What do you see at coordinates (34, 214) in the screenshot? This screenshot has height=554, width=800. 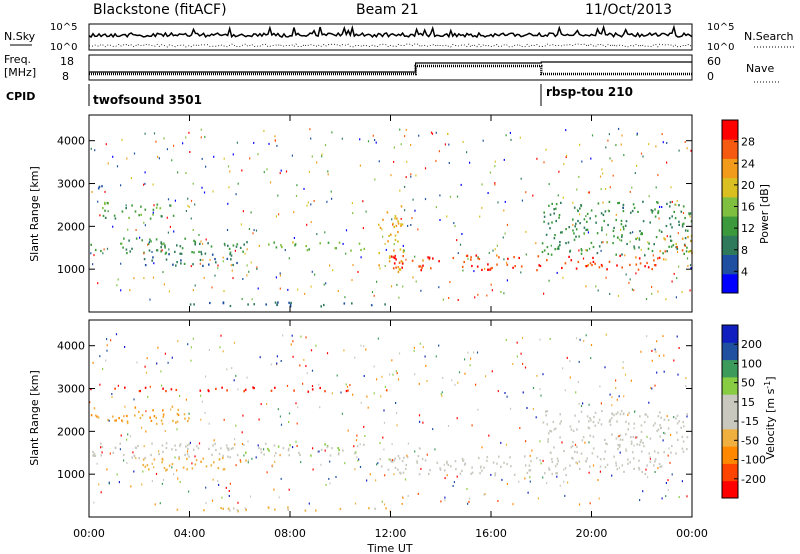 I see `power-ylabel: Slant Range [km]` at bounding box center [34, 214].